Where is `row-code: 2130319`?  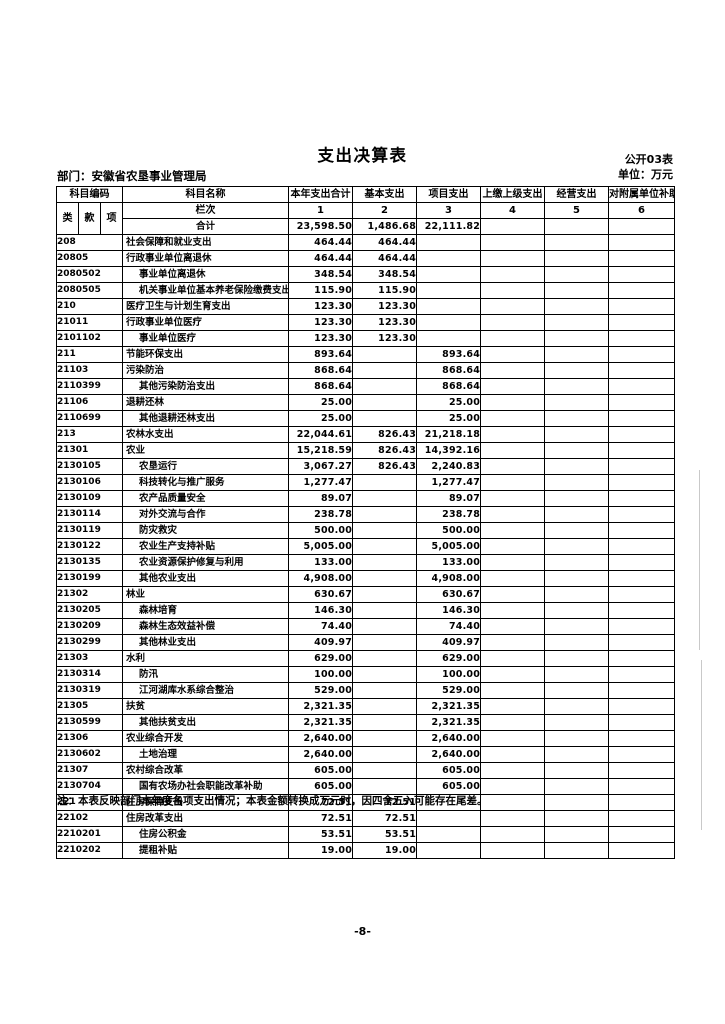 row-code: 2130319 is located at coordinates (89, 690).